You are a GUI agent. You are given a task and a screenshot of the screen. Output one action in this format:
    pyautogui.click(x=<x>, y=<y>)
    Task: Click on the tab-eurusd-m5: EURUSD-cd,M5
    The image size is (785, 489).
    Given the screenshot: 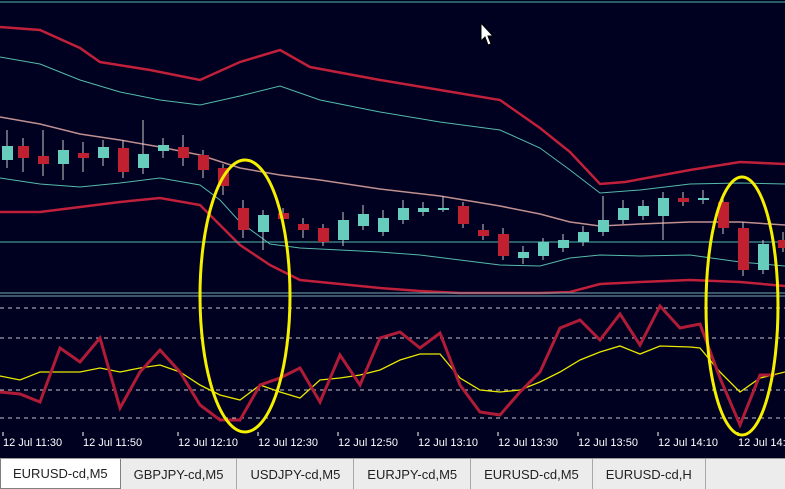 What is the action you would take?
    pyautogui.click(x=60, y=474)
    